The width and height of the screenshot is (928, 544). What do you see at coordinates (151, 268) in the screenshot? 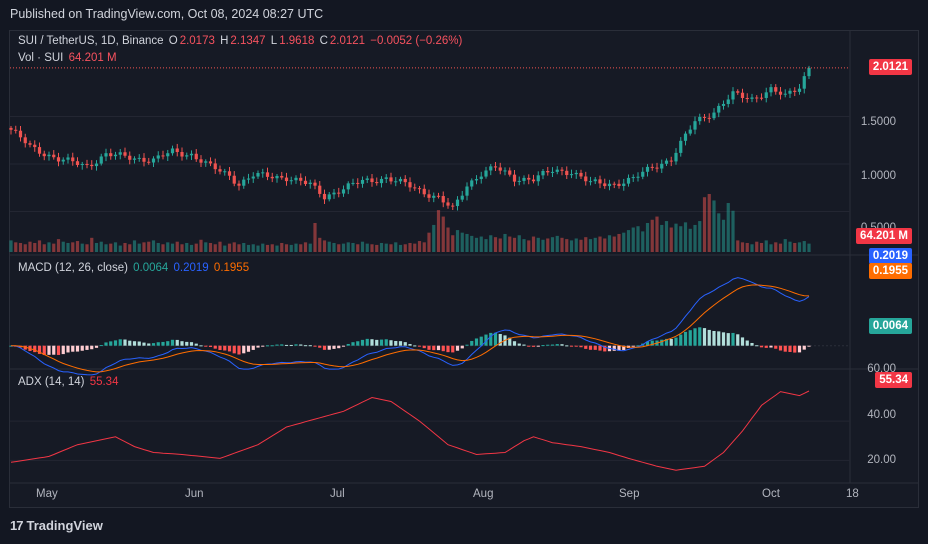
I see `macd-hist-value: 0.0064` at bounding box center [151, 268].